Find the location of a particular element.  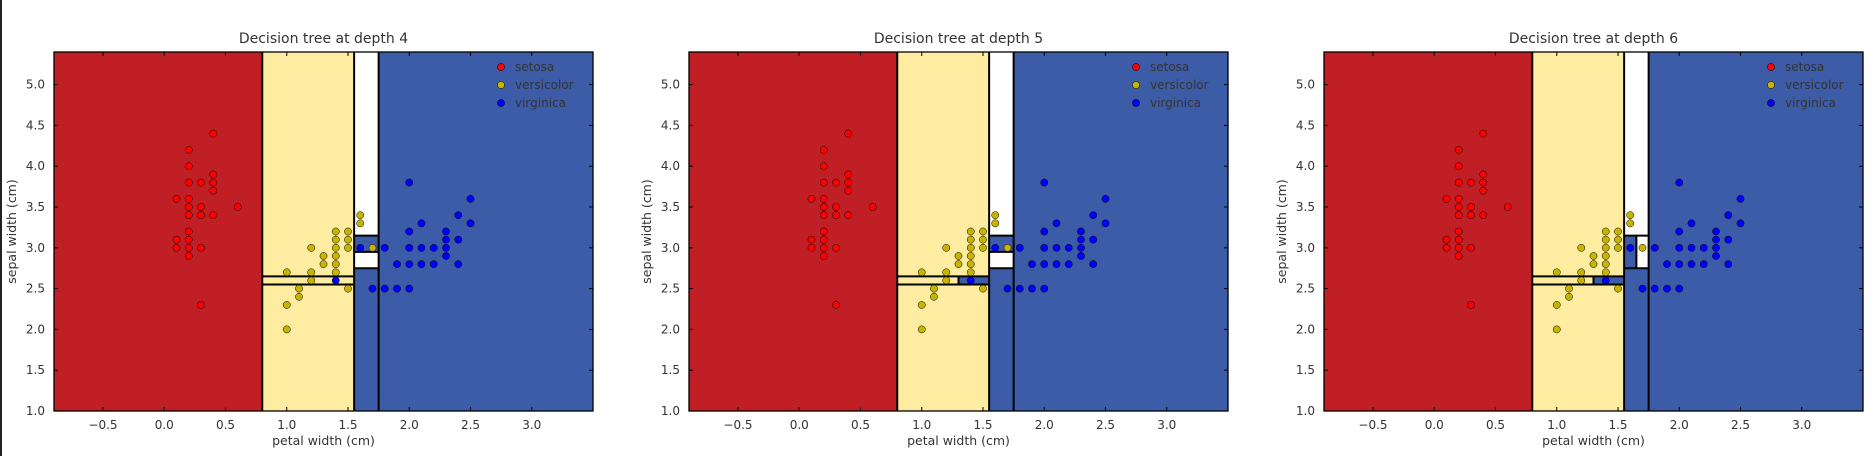

y-tick-label: 1.5 is located at coordinates (35, 370).